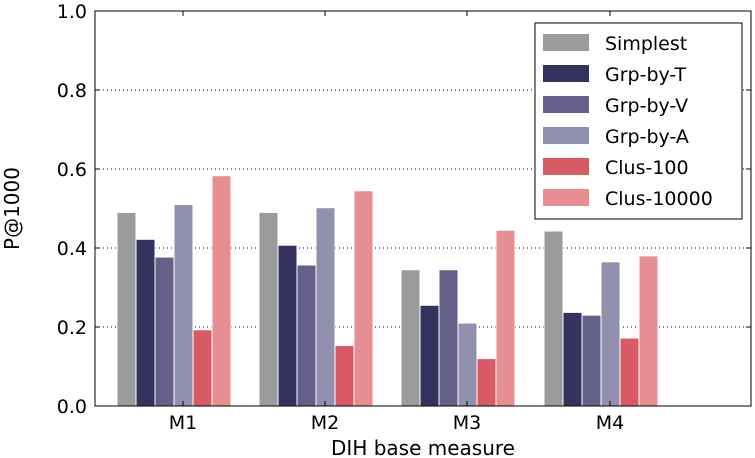  What do you see at coordinates (646, 44) in the screenshot?
I see `legend-label: Simplest` at bounding box center [646, 44].